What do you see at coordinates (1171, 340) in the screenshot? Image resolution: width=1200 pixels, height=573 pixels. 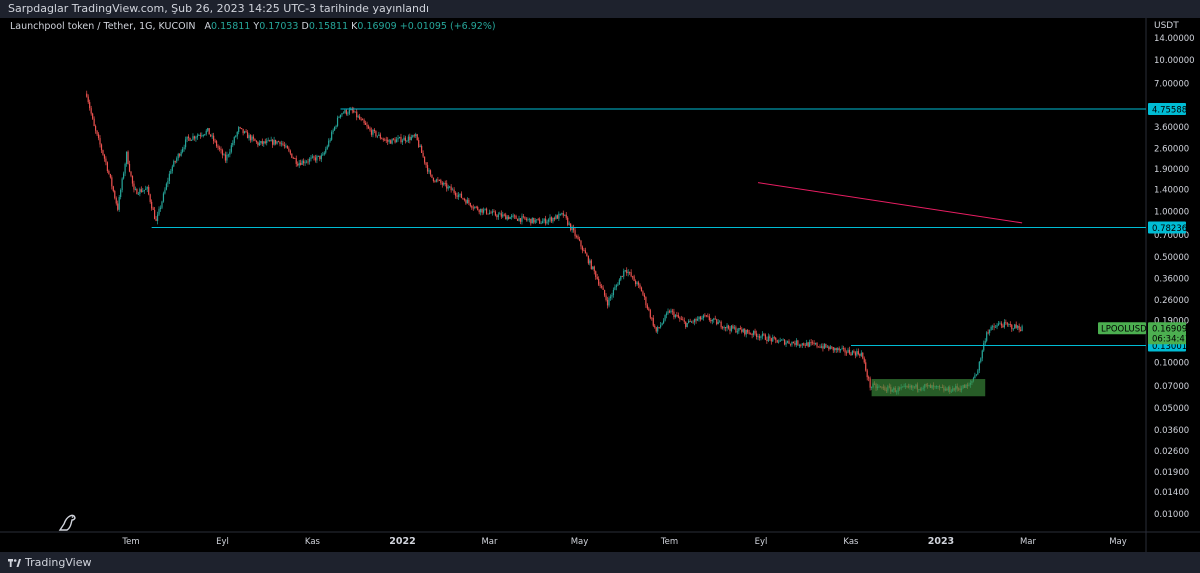 I see `countdown-value: 06:34:41` at bounding box center [1171, 340].